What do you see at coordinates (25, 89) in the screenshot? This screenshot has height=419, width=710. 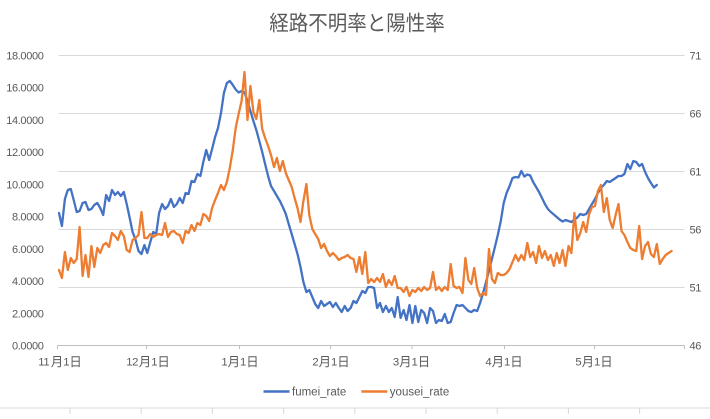 I see `svg-text: 16.0000` at bounding box center [25, 89].